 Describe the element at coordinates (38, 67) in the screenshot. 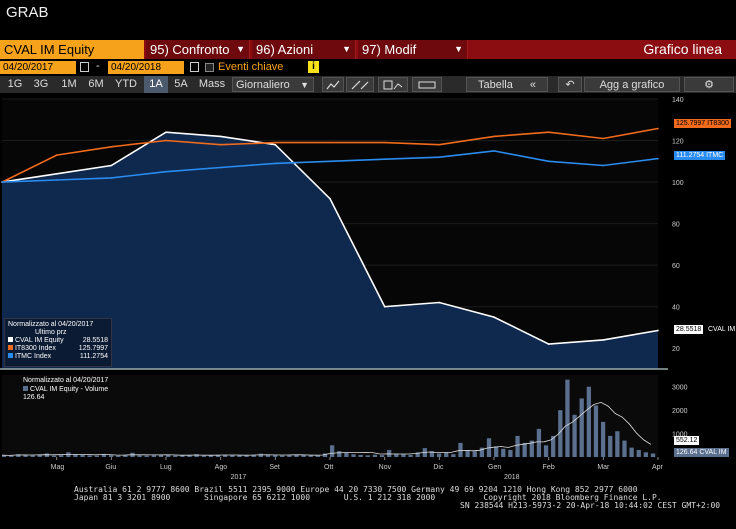

I see `start-date-field: 04/20/2017` at that location.